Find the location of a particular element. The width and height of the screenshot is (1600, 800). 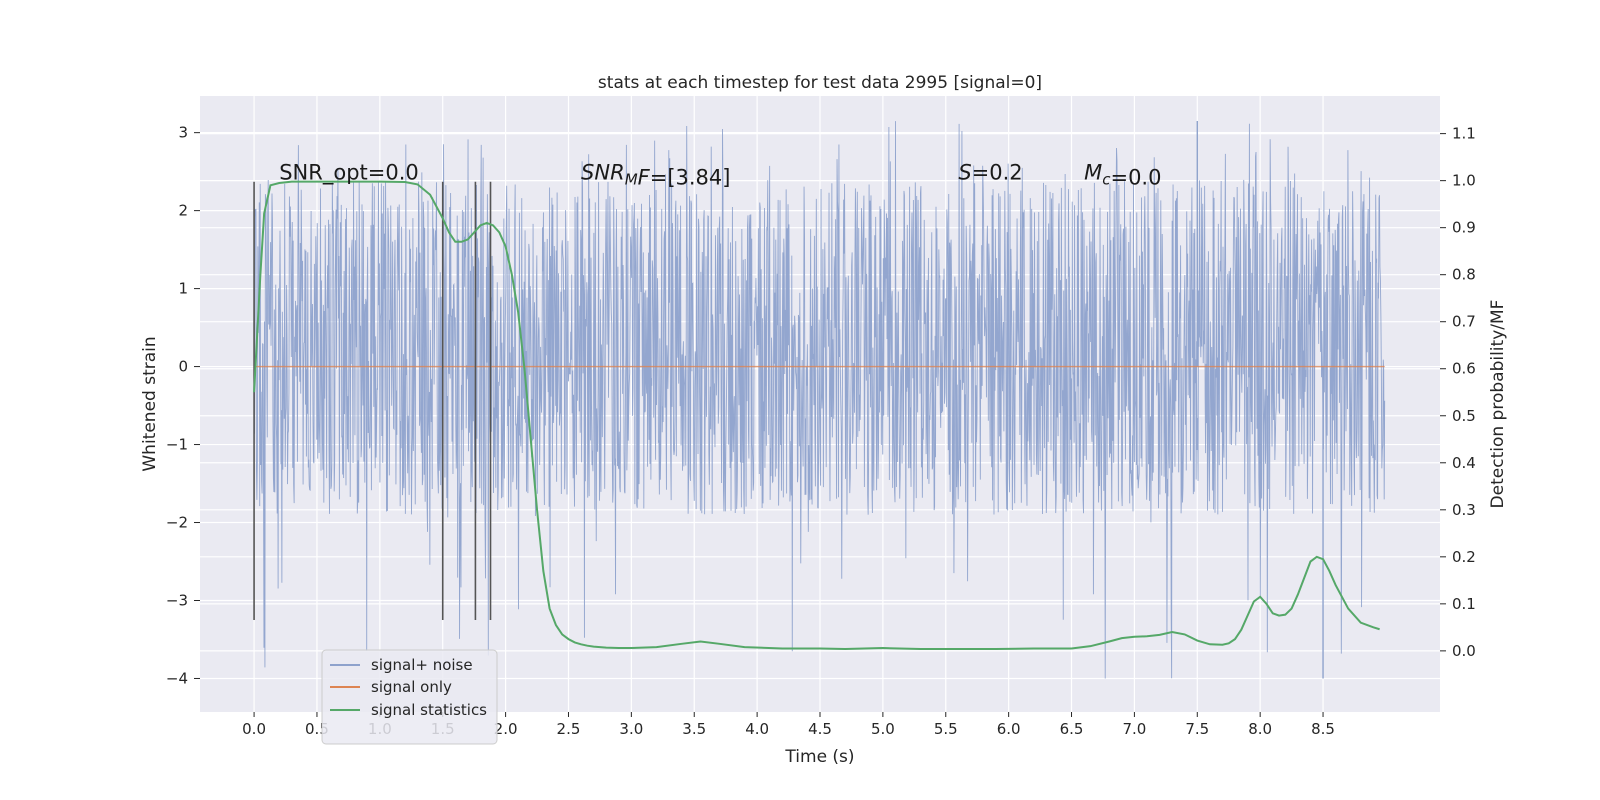

x-tick-label-0: 0.0 is located at coordinates (254, 729).